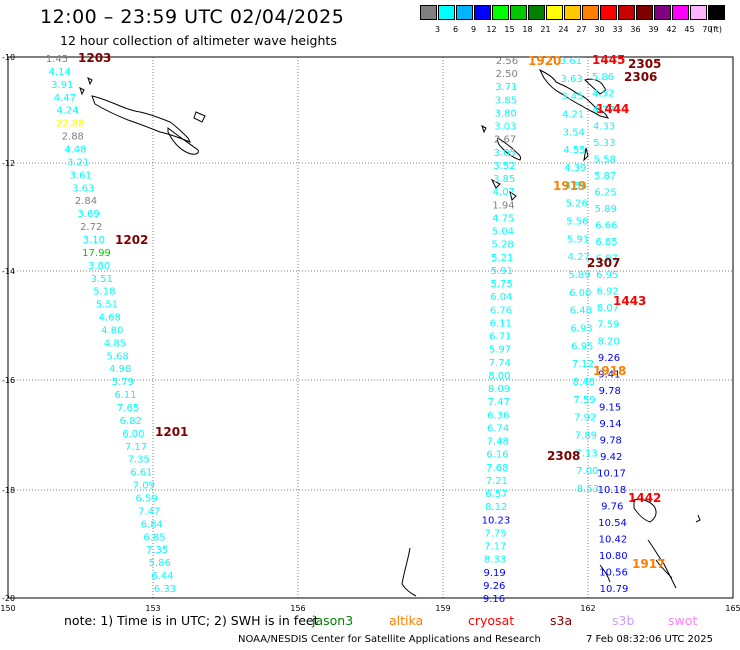 This screenshot has height=650, width=740. What do you see at coordinates (640, 77) in the screenshot?
I see `pass-id-label: 2306` at bounding box center [640, 77].